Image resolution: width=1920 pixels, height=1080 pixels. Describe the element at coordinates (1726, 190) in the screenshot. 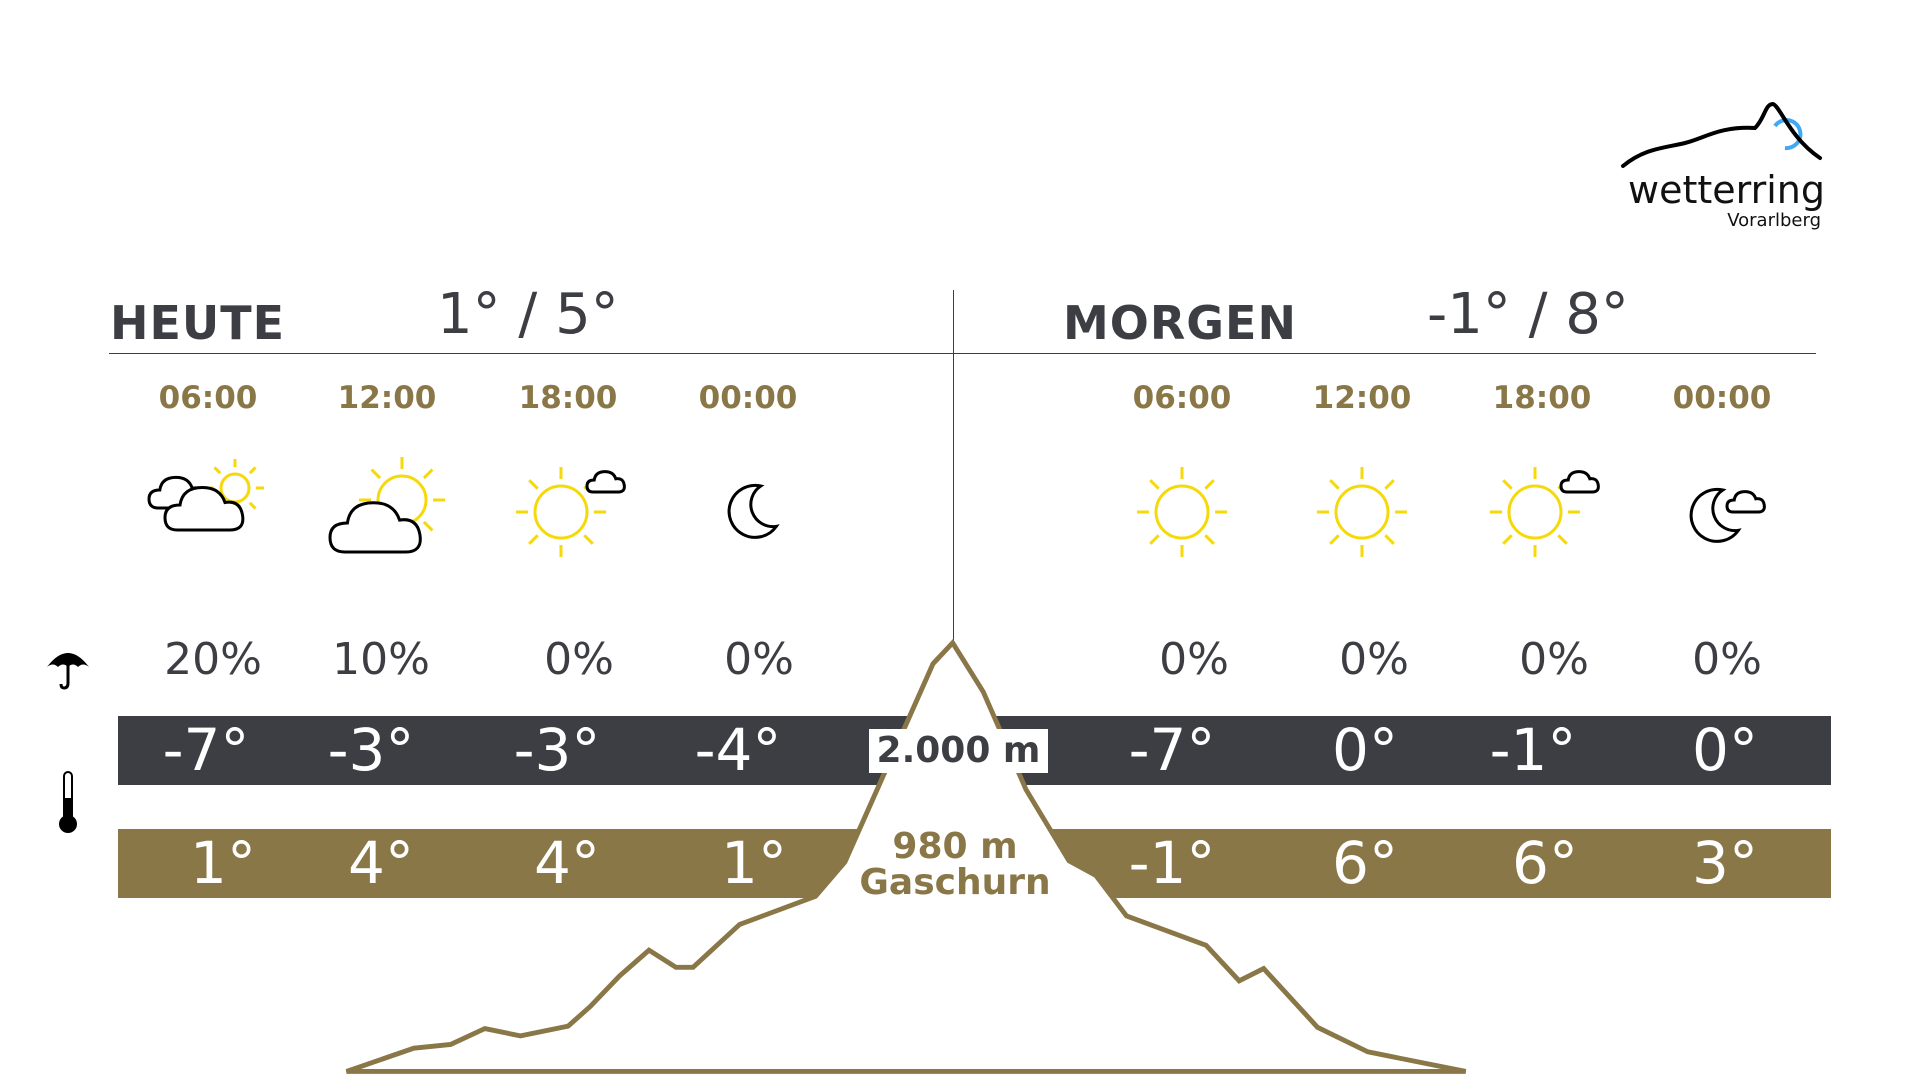

I see `logo-name: wetterring` at that location.